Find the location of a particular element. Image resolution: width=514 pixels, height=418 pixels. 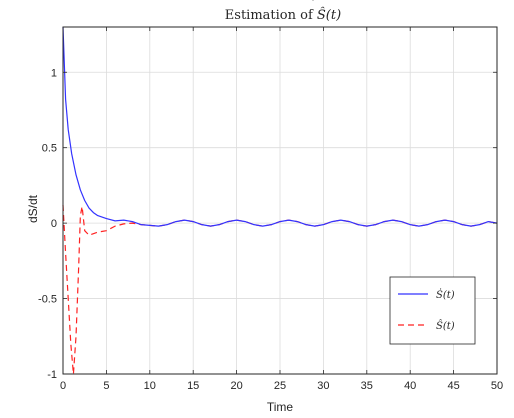

x-axis-label: Time is located at coordinates (280, 407).